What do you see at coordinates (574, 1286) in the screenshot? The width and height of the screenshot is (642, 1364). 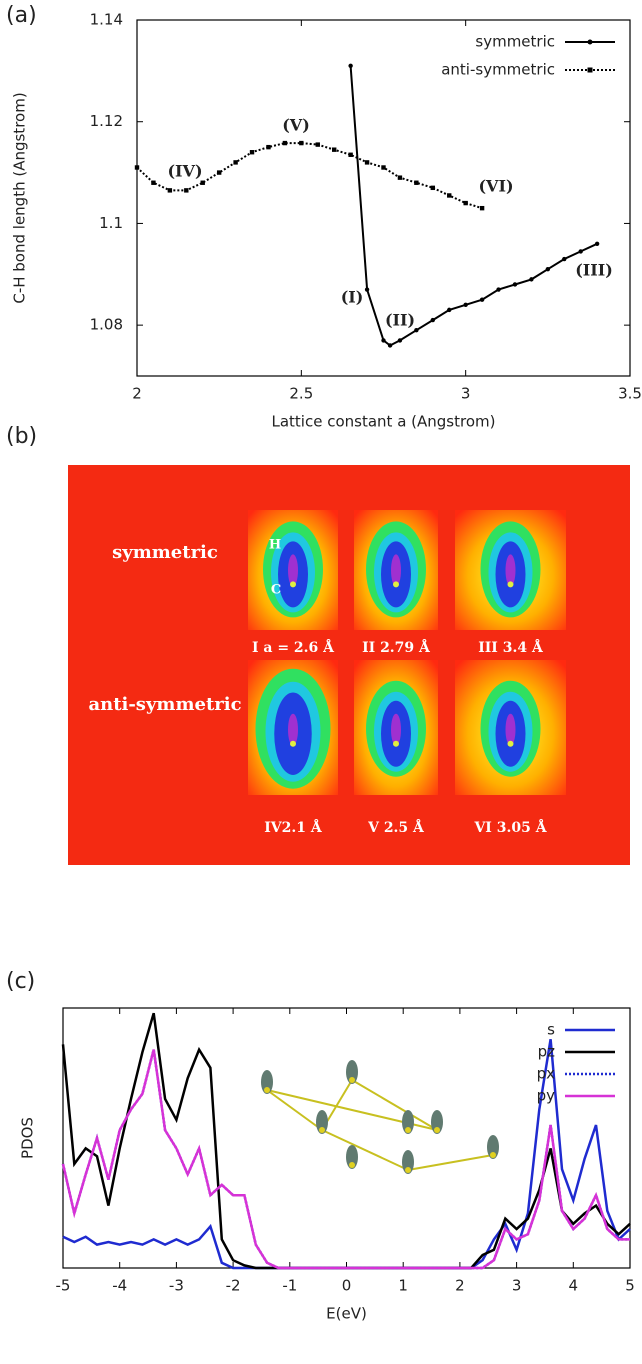 I see `x-tick-label: 4` at bounding box center [574, 1286].